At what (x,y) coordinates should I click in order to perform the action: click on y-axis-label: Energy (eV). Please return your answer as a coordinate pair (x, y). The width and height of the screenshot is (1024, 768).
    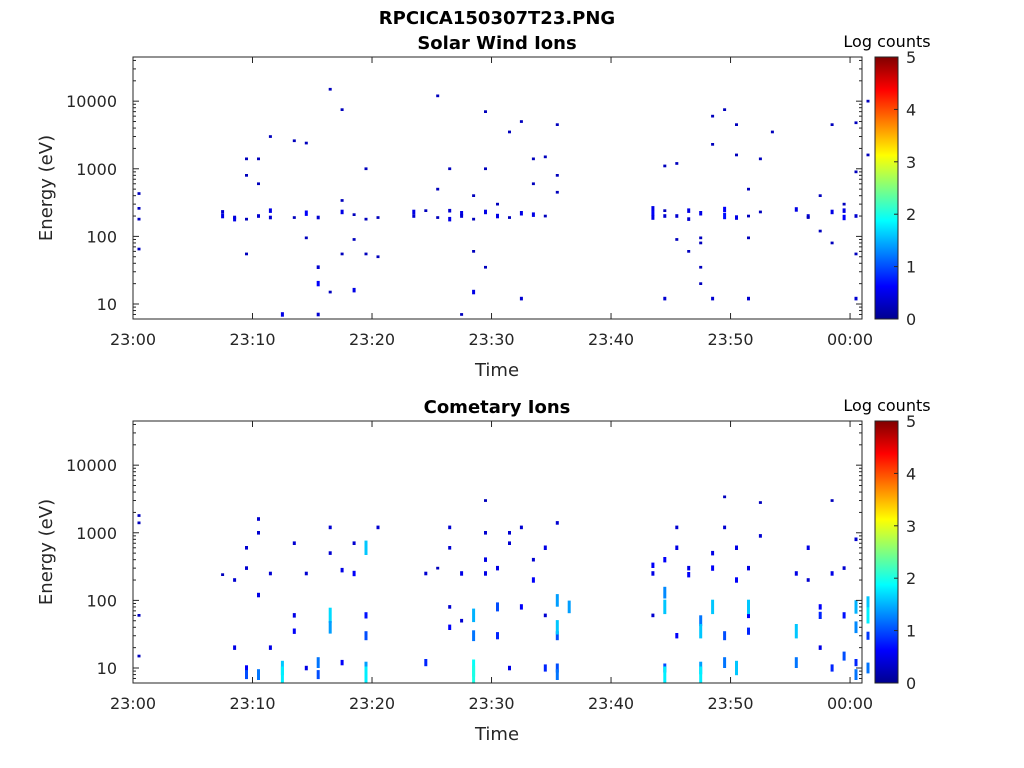
    Looking at the image, I should click on (46, 188).